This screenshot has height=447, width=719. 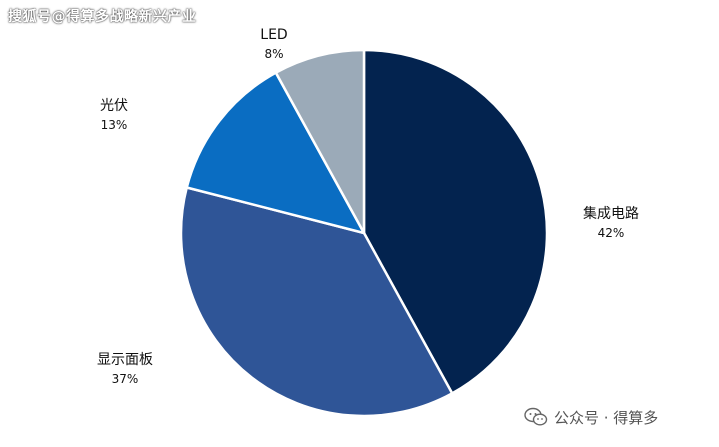 What do you see at coordinates (125, 379) in the screenshot?
I see `slice-pct-display: 37%` at bounding box center [125, 379].